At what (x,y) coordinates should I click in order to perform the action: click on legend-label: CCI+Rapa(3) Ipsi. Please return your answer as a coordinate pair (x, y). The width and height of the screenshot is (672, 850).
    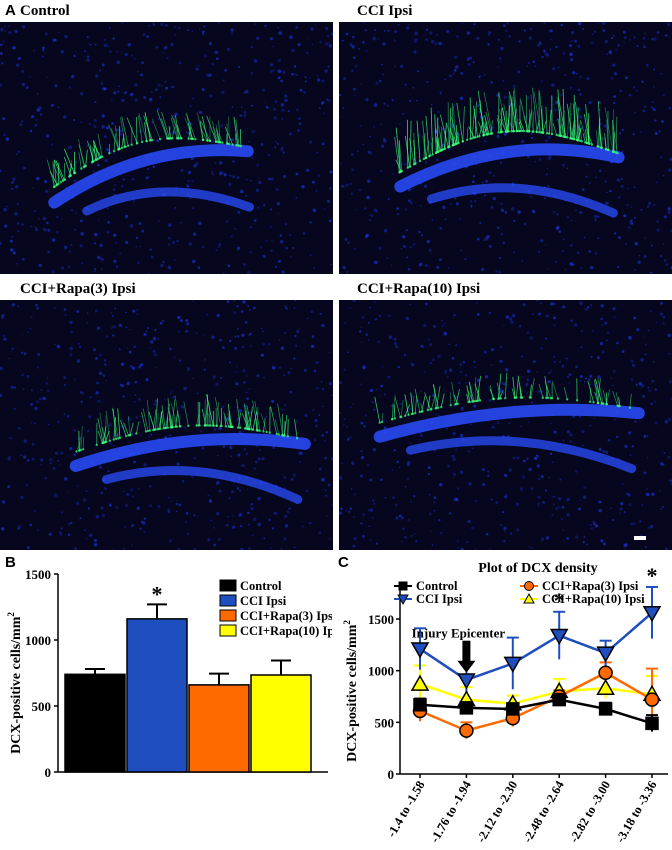
    Looking at the image, I should click on (286, 616).